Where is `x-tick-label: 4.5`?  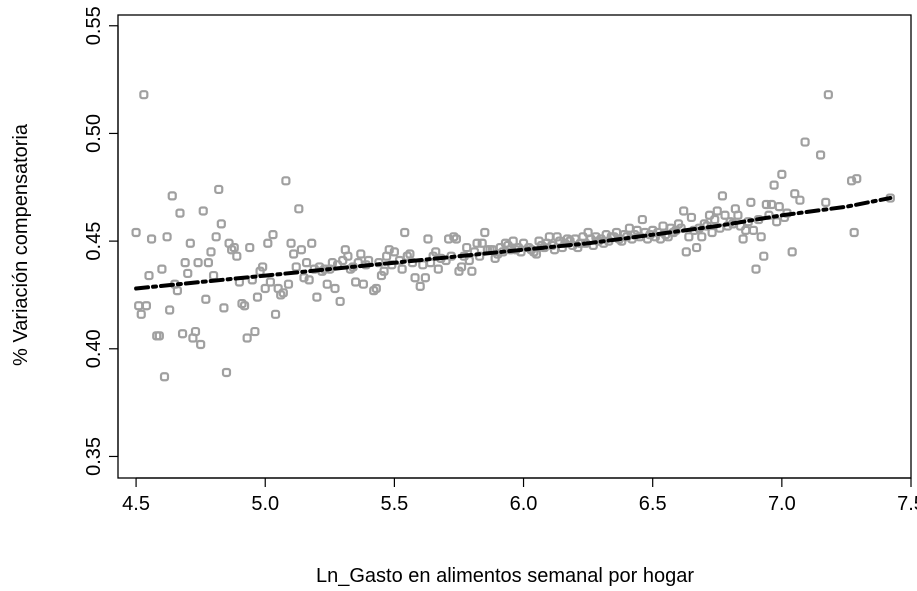
x-tick-label: 4.5 is located at coordinates (136, 504).